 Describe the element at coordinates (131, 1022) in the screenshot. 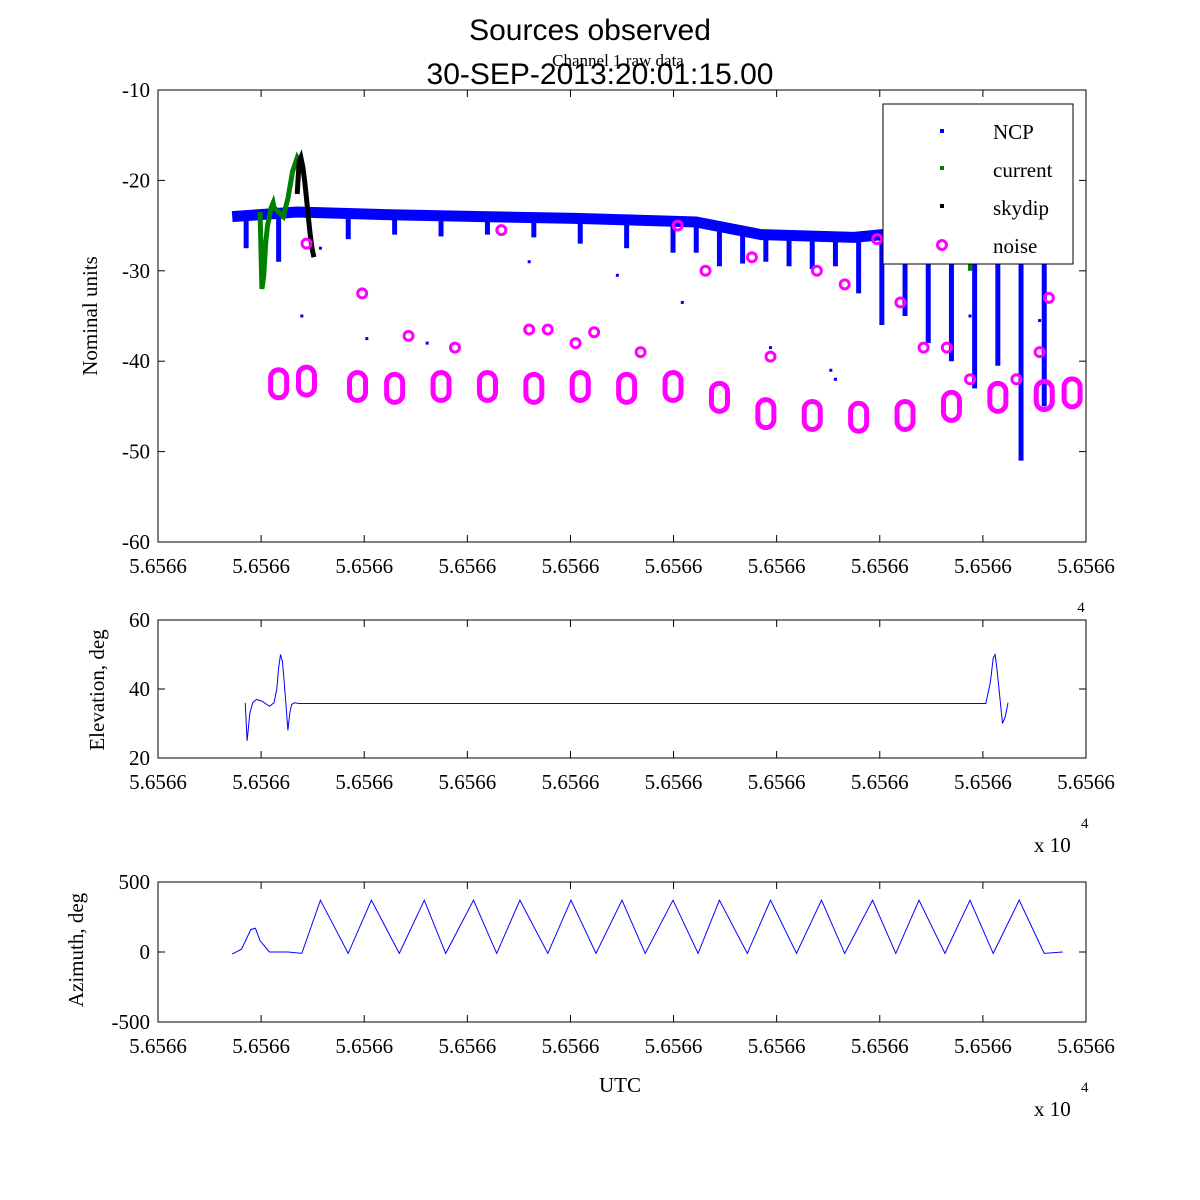

I see `azimuth-ytick-label: -500` at that location.